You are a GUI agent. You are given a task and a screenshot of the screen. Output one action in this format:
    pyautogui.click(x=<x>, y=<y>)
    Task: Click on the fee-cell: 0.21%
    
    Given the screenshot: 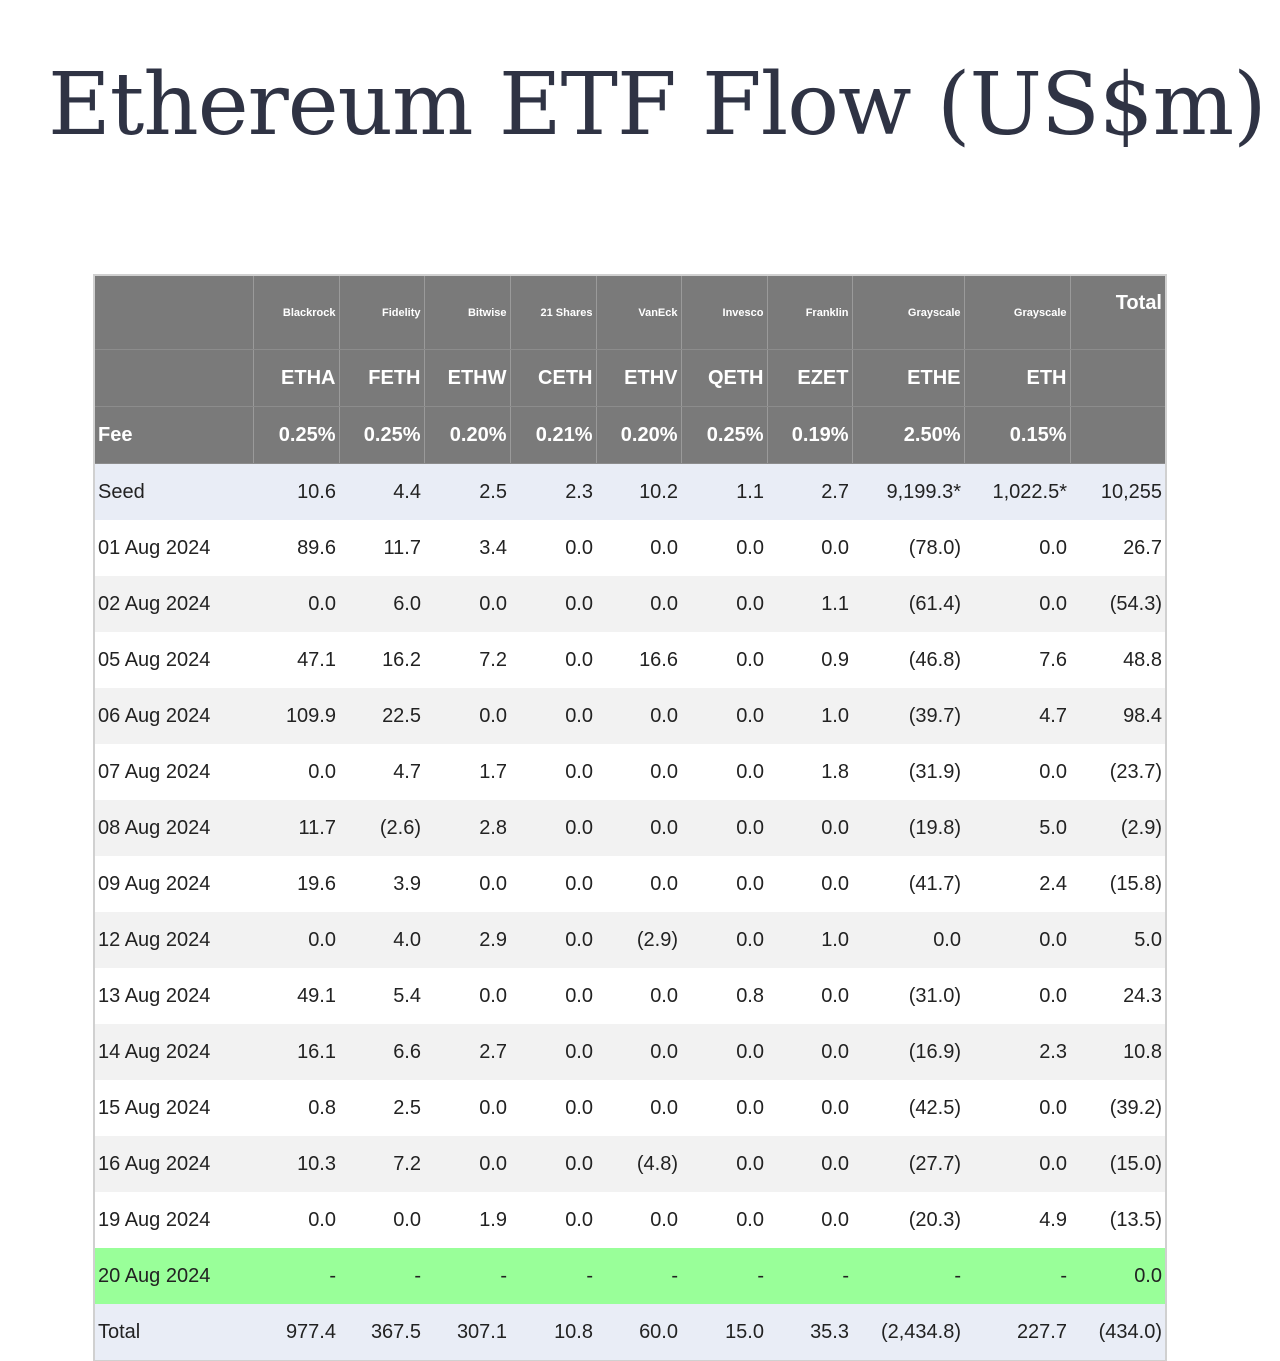 What is the action you would take?
    pyautogui.click(x=553, y=435)
    